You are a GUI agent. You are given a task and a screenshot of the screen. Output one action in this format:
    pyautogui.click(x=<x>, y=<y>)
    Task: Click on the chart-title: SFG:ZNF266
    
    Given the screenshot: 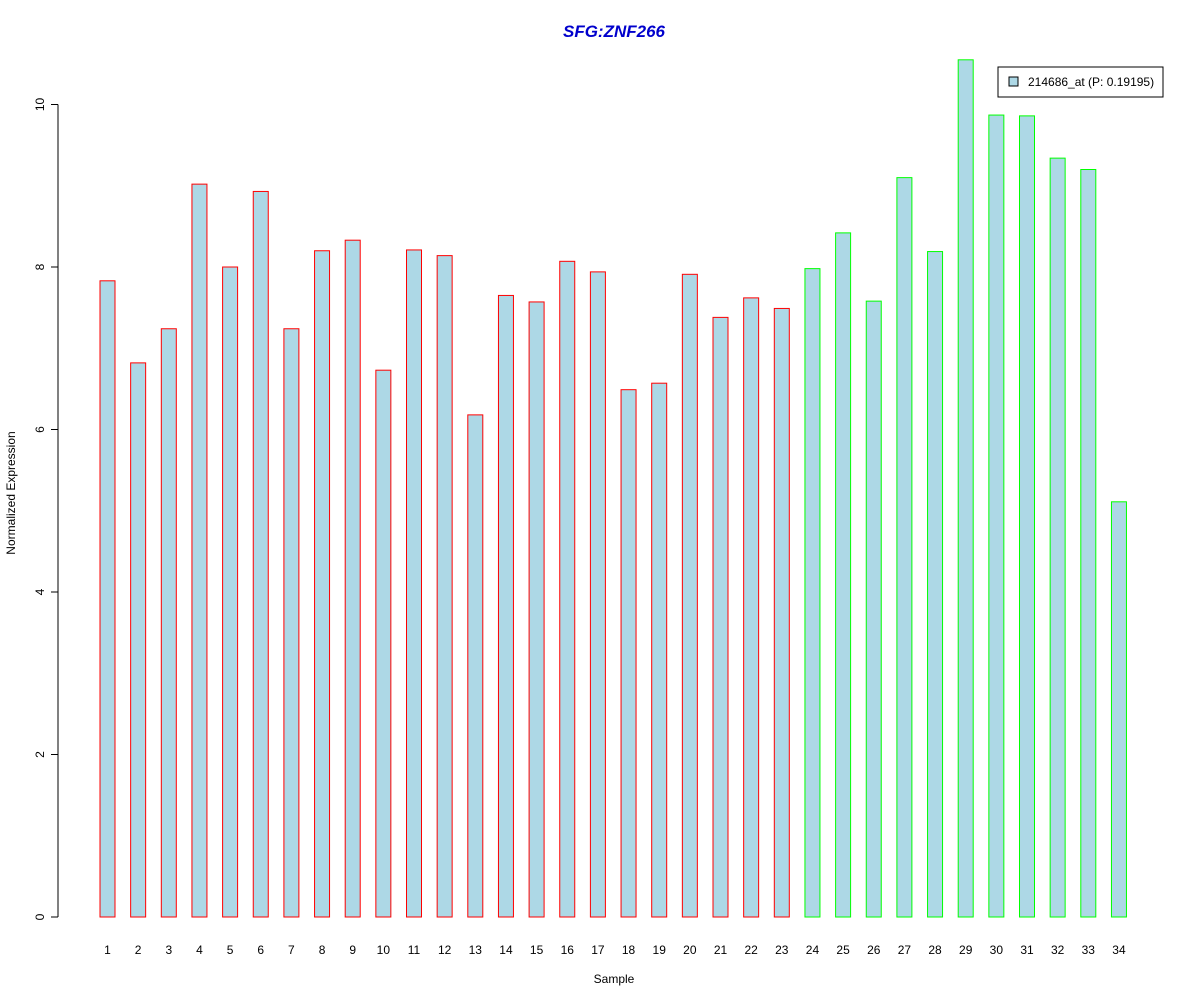 What is the action you would take?
    pyautogui.click(x=614, y=31)
    